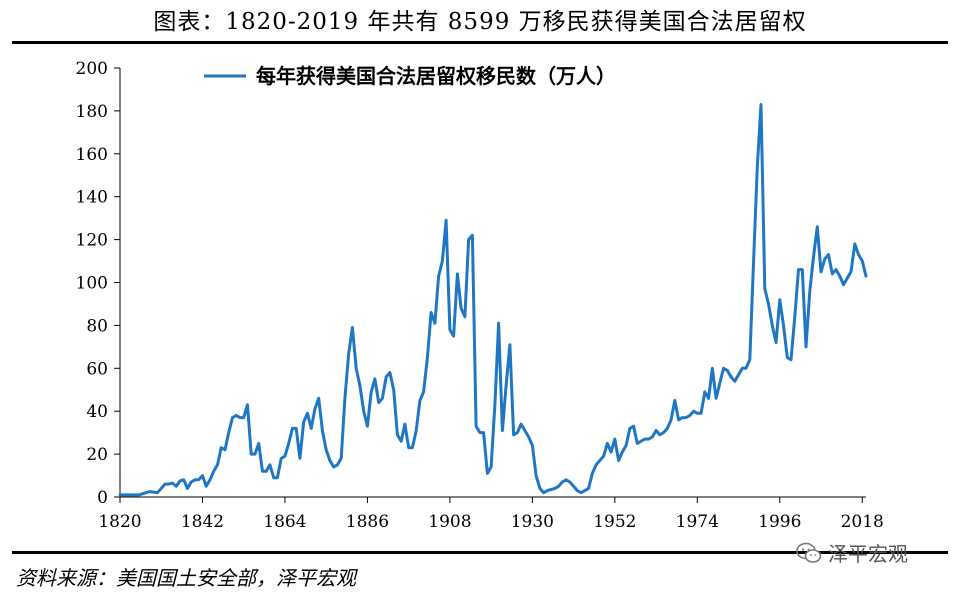 Image resolution: width=960 pixels, height=597 pixels. Describe the element at coordinates (97, 455) in the screenshot. I see `y-tick-label: 20` at that location.